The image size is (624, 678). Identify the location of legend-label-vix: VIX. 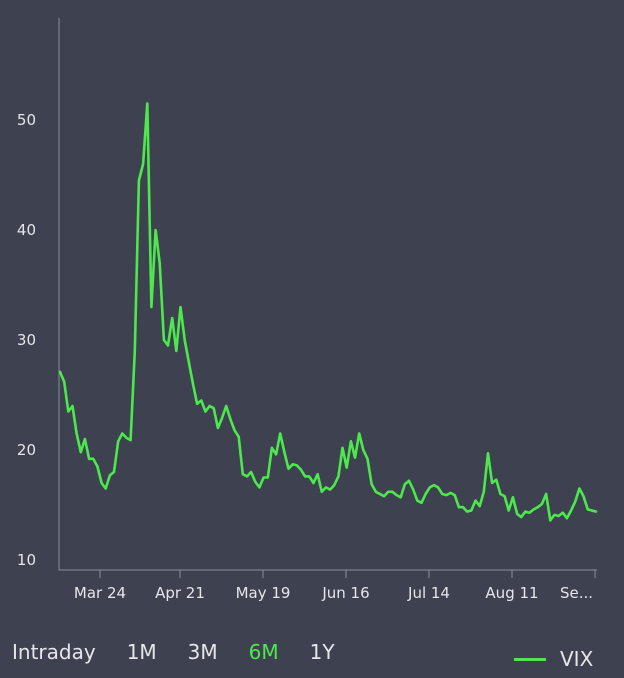
(577, 659).